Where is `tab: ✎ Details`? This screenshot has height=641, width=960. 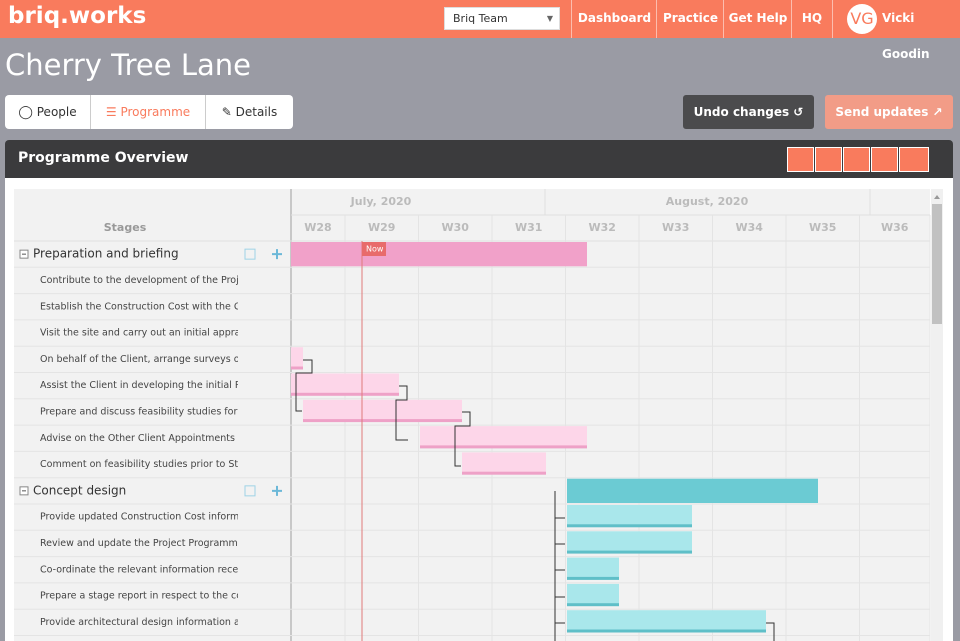
tab: ✎ Details is located at coordinates (249, 112).